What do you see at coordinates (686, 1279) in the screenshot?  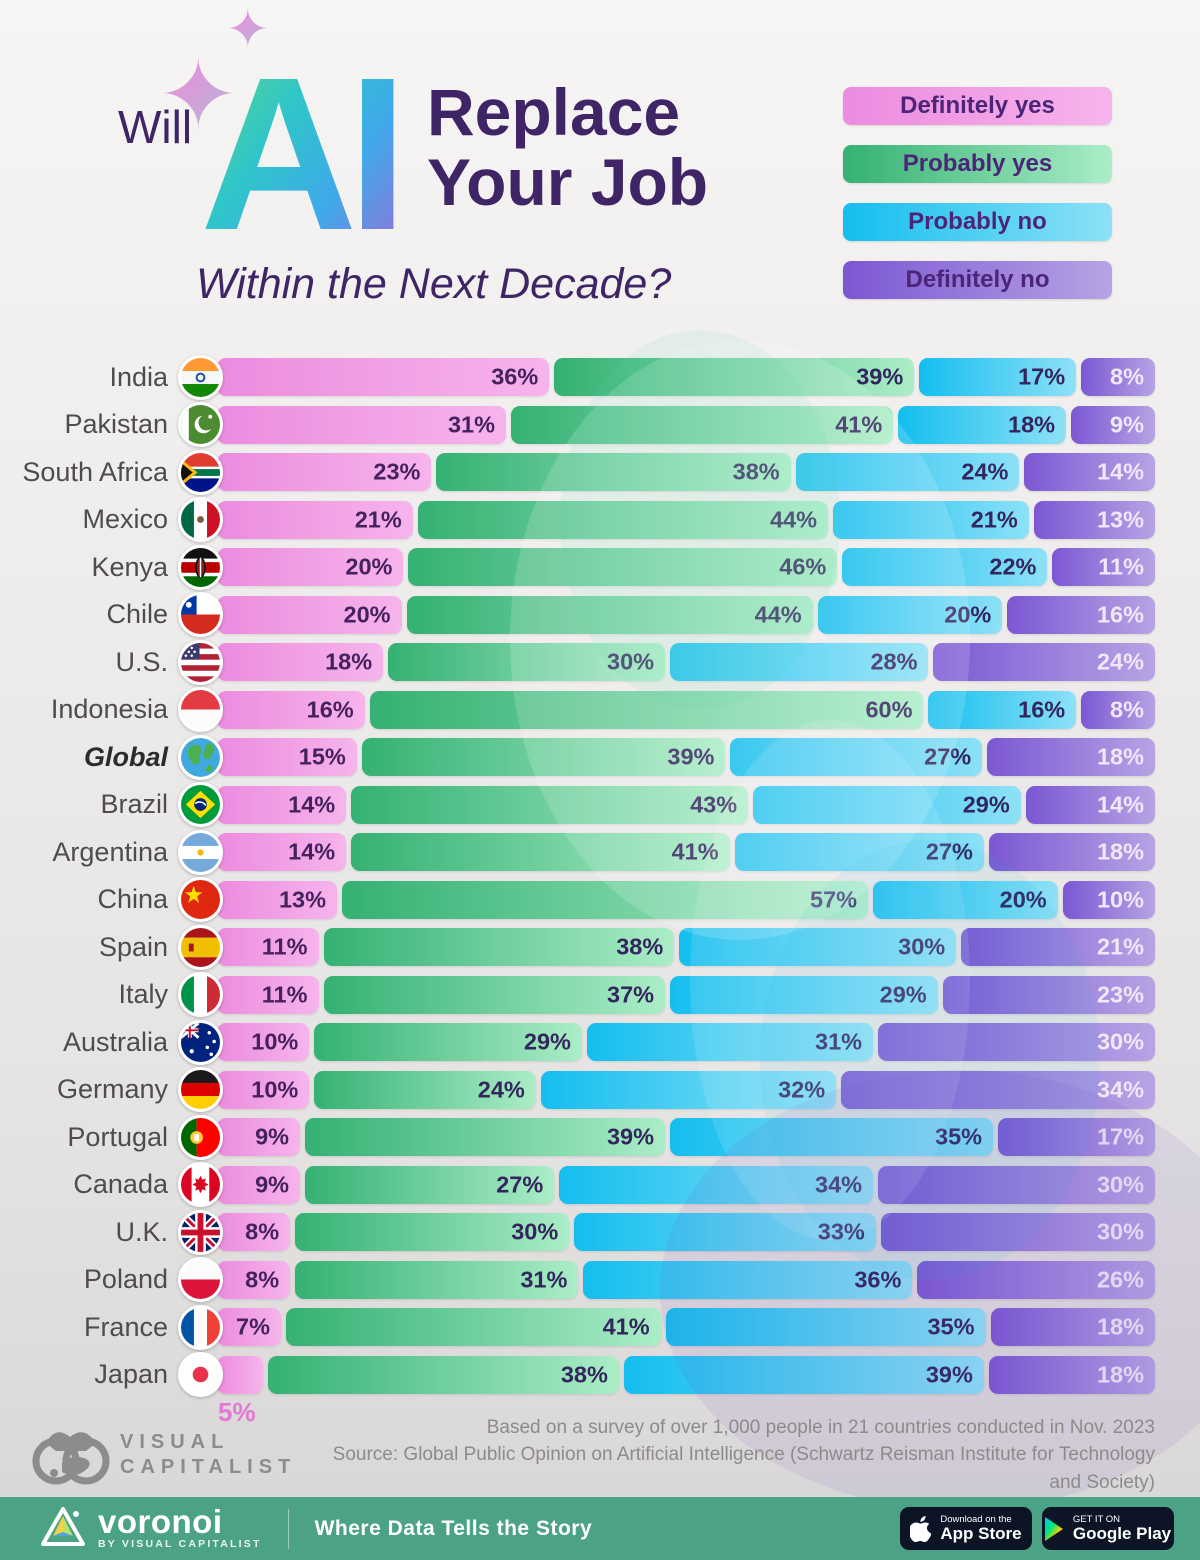 I see `bar-group: 8% 31% 36% 26%` at bounding box center [686, 1279].